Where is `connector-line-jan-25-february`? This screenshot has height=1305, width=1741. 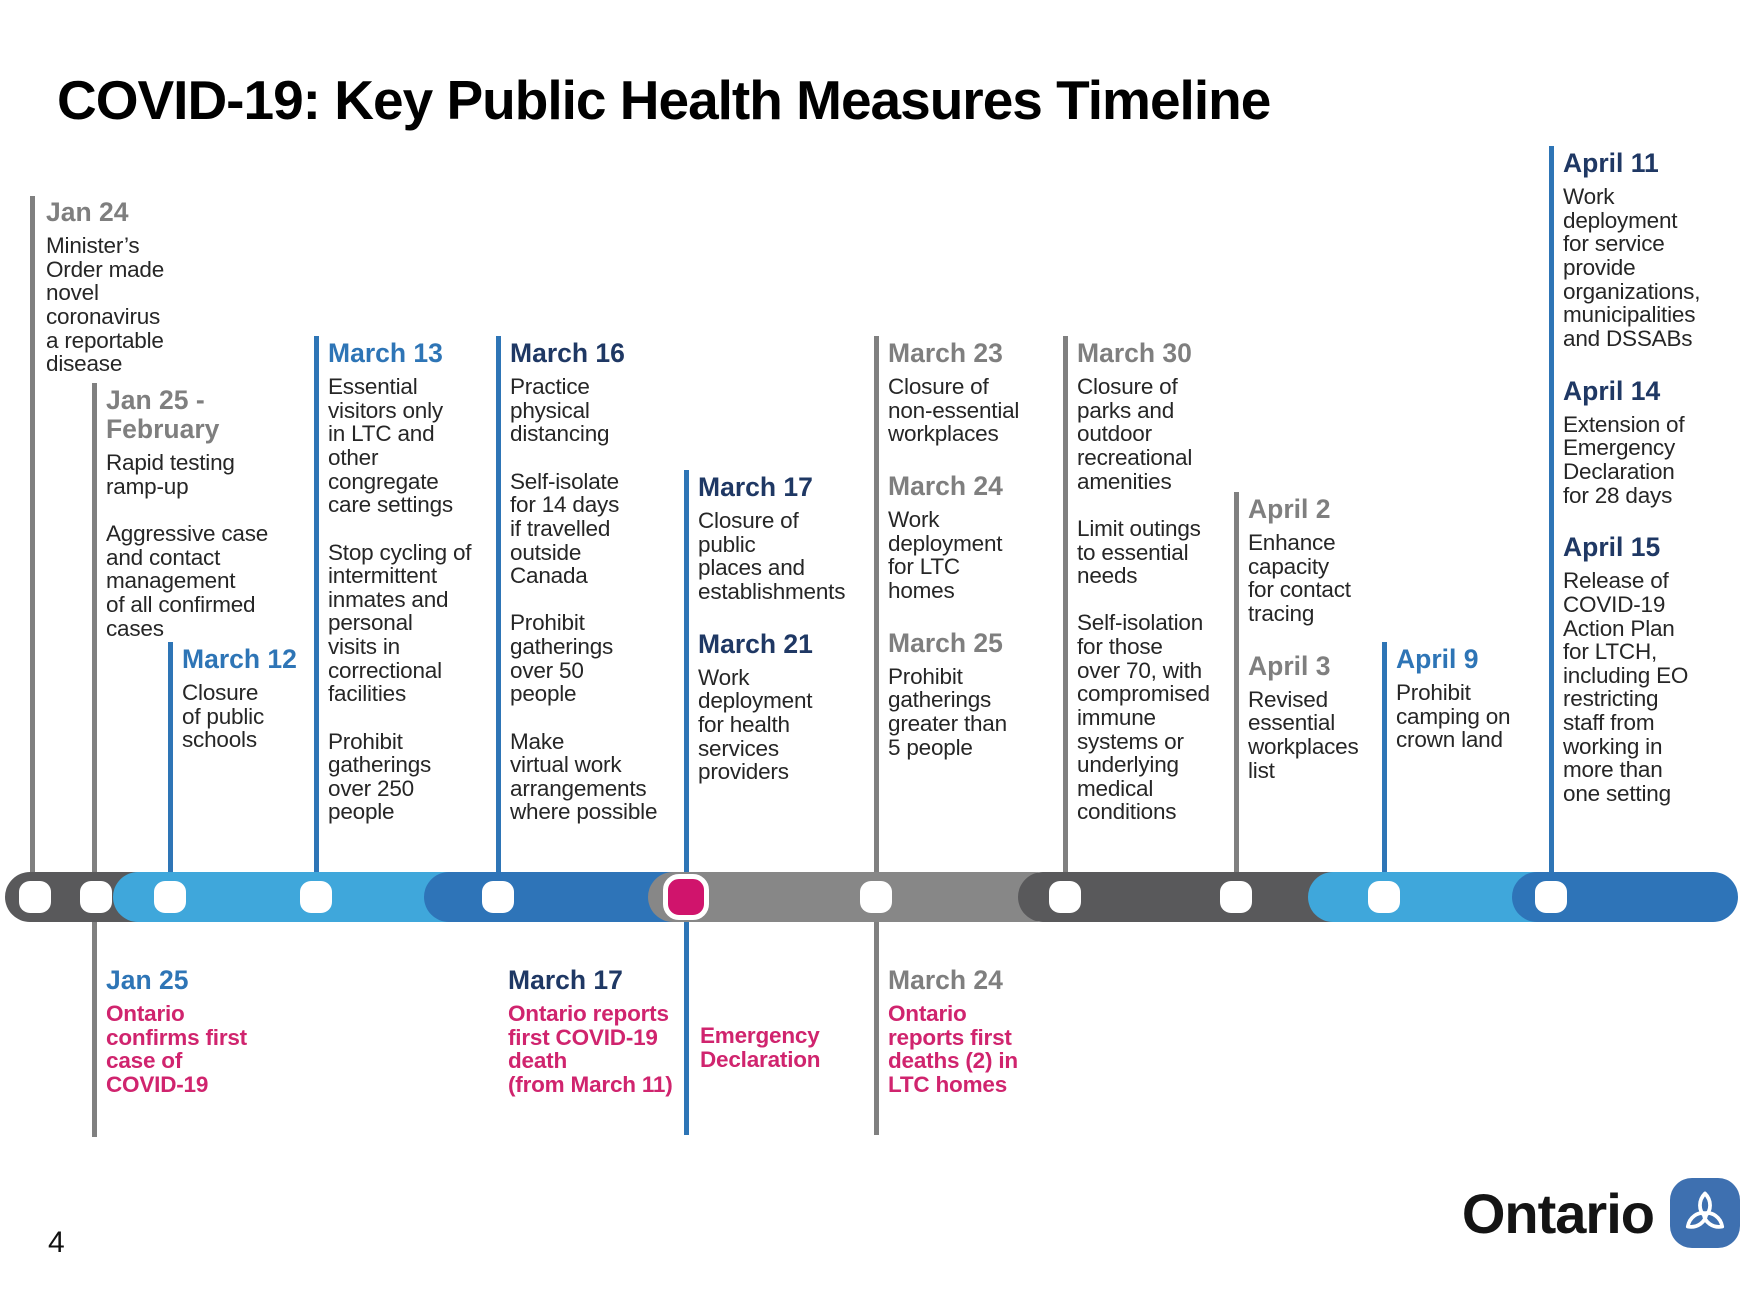 connector-line-jan-25-february is located at coordinates (94, 627).